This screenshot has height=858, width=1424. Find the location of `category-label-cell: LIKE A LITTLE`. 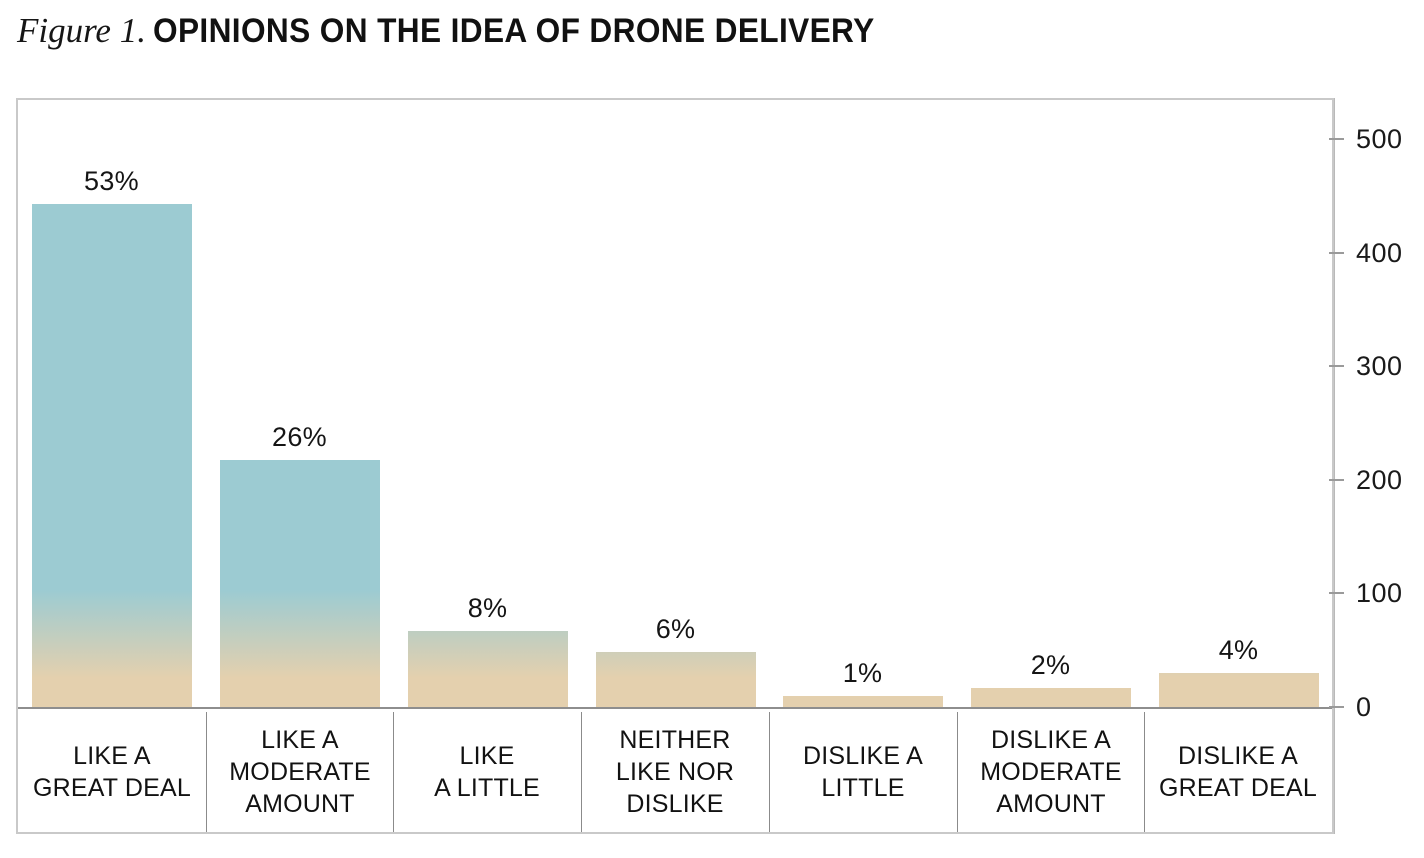

category-label-cell: LIKE A LITTLE is located at coordinates (487, 772).